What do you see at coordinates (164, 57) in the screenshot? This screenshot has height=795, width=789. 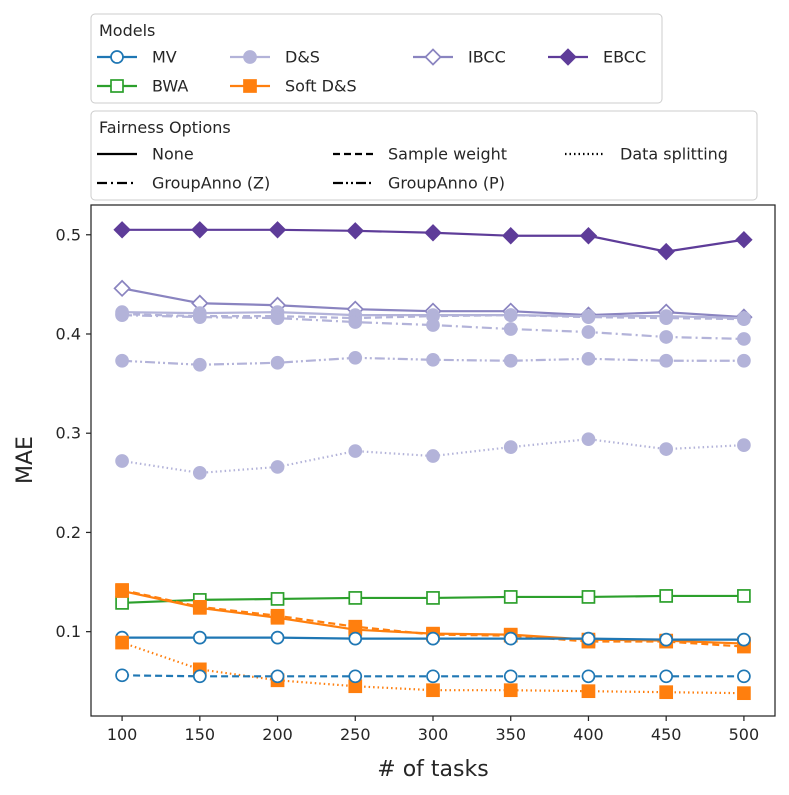 I see `legend-label: MV` at bounding box center [164, 57].